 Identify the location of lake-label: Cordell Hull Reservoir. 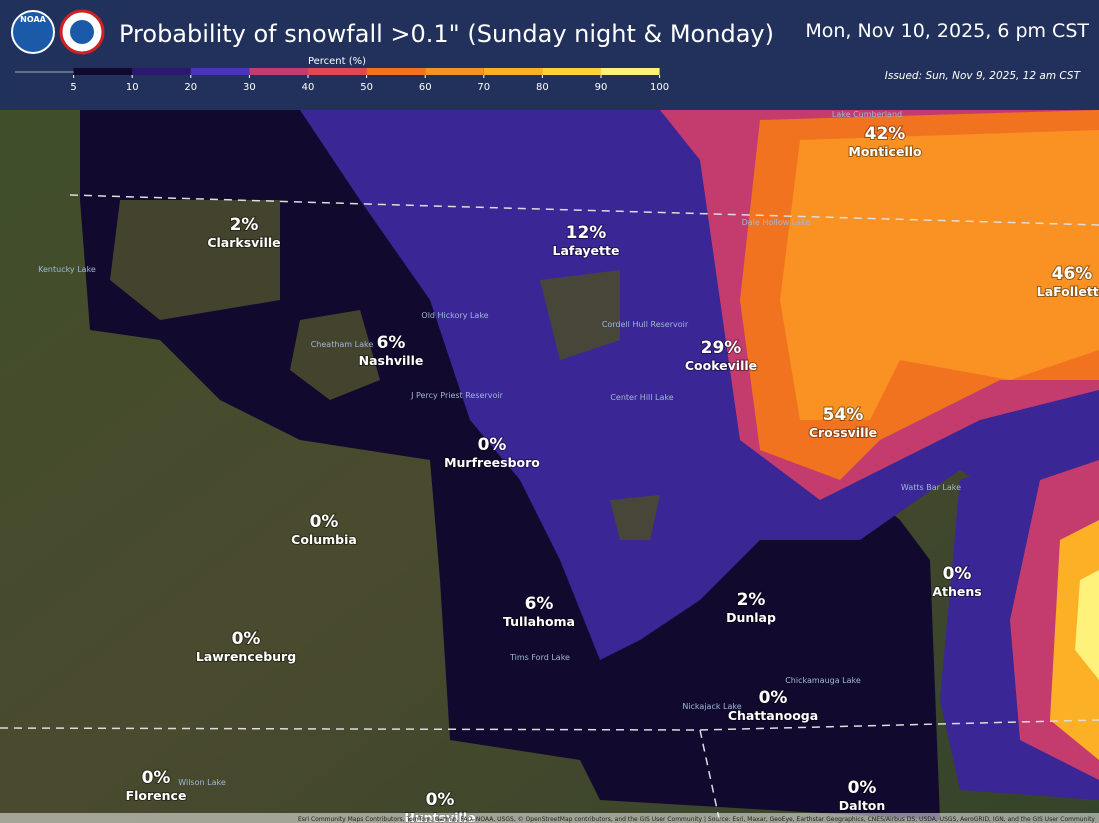
(645, 324).